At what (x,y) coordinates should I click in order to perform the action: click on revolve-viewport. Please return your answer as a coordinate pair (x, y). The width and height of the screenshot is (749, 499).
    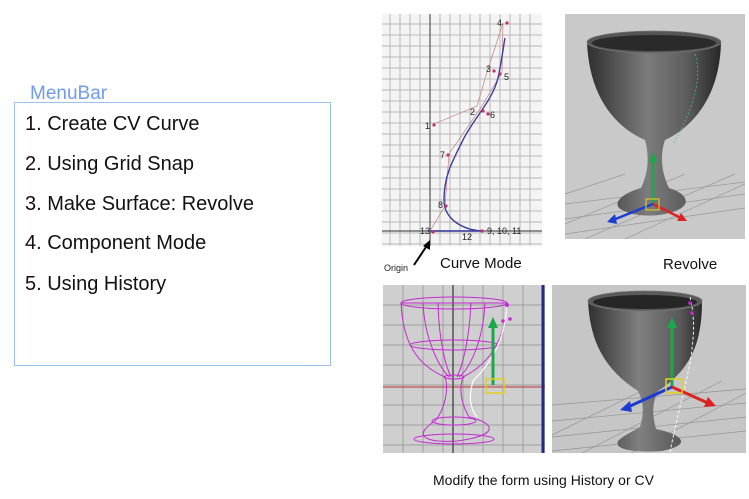
    Looking at the image, I should click on (655, 126).